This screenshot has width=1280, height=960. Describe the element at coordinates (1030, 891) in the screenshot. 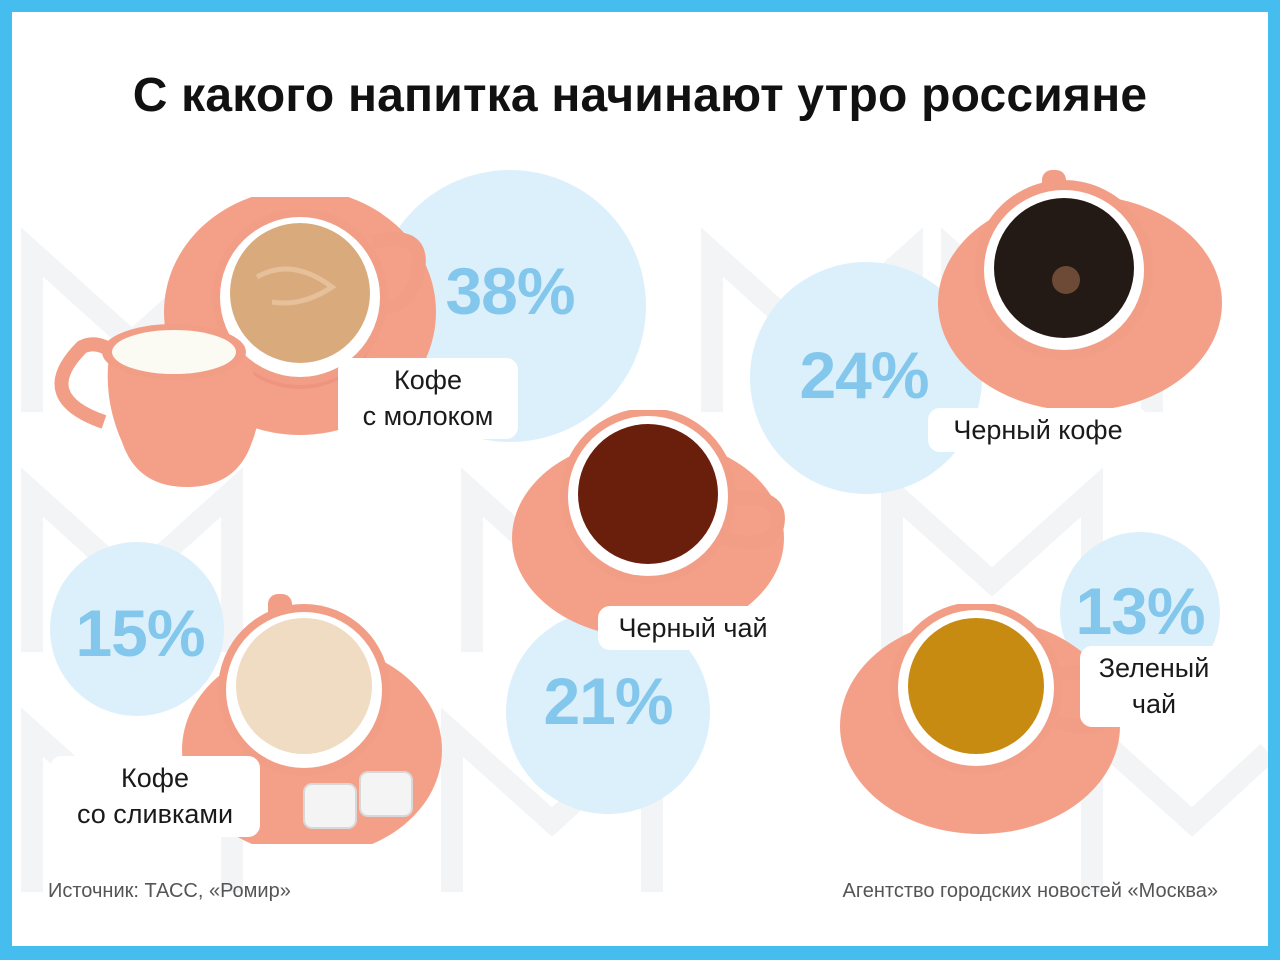

I see `agency-credit: Агентство городских новостей «Москва»` at that location.